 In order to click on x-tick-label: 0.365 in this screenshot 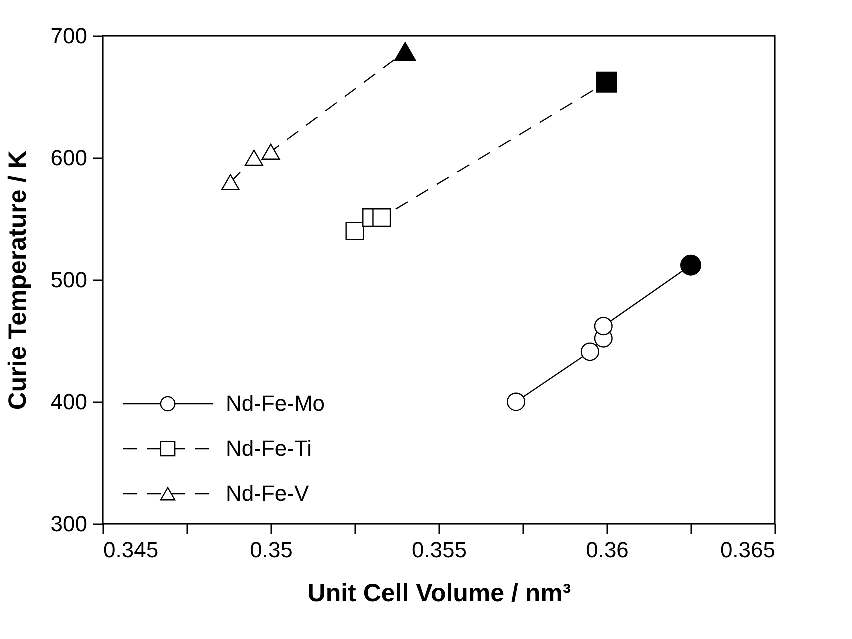, I will do `click(748, 550)`.